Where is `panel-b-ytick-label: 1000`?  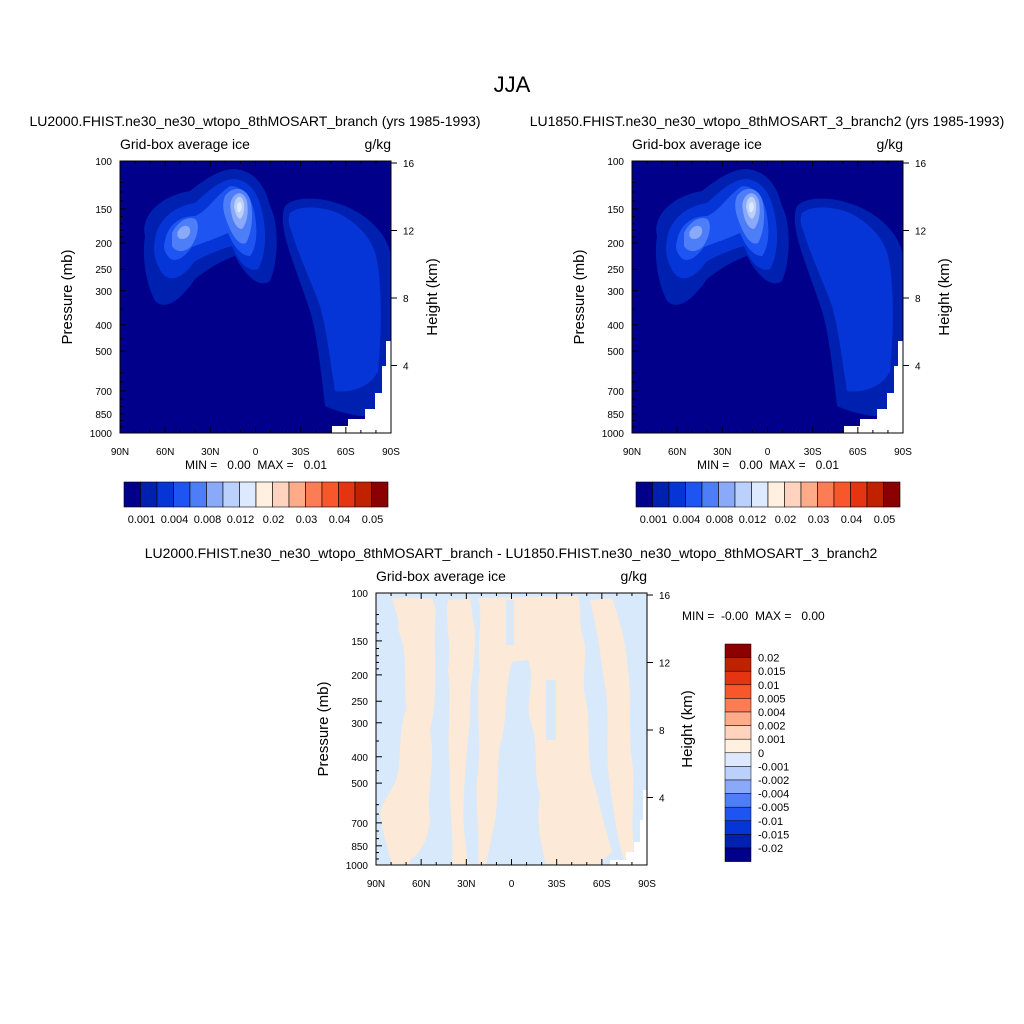 panel-b-ytick-label: 1000 is located at coordinates (613, 434).